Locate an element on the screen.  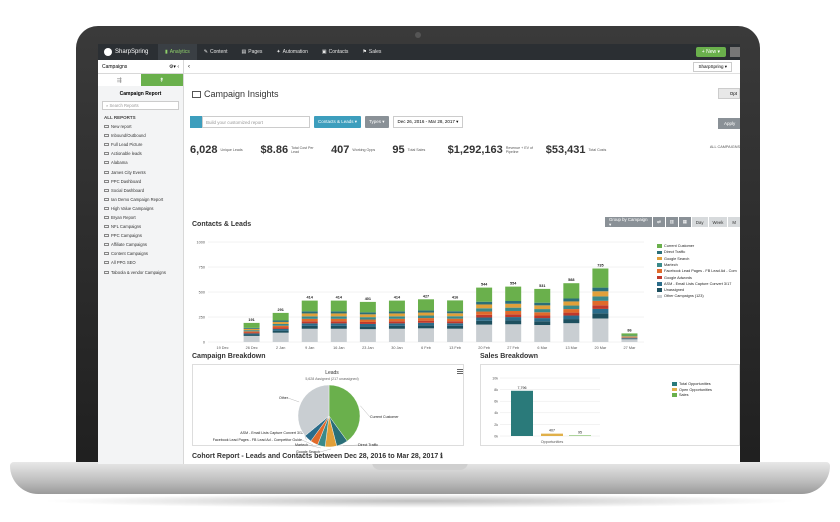
legend-item: Direct Traffic is located at coordinates (671, 252).